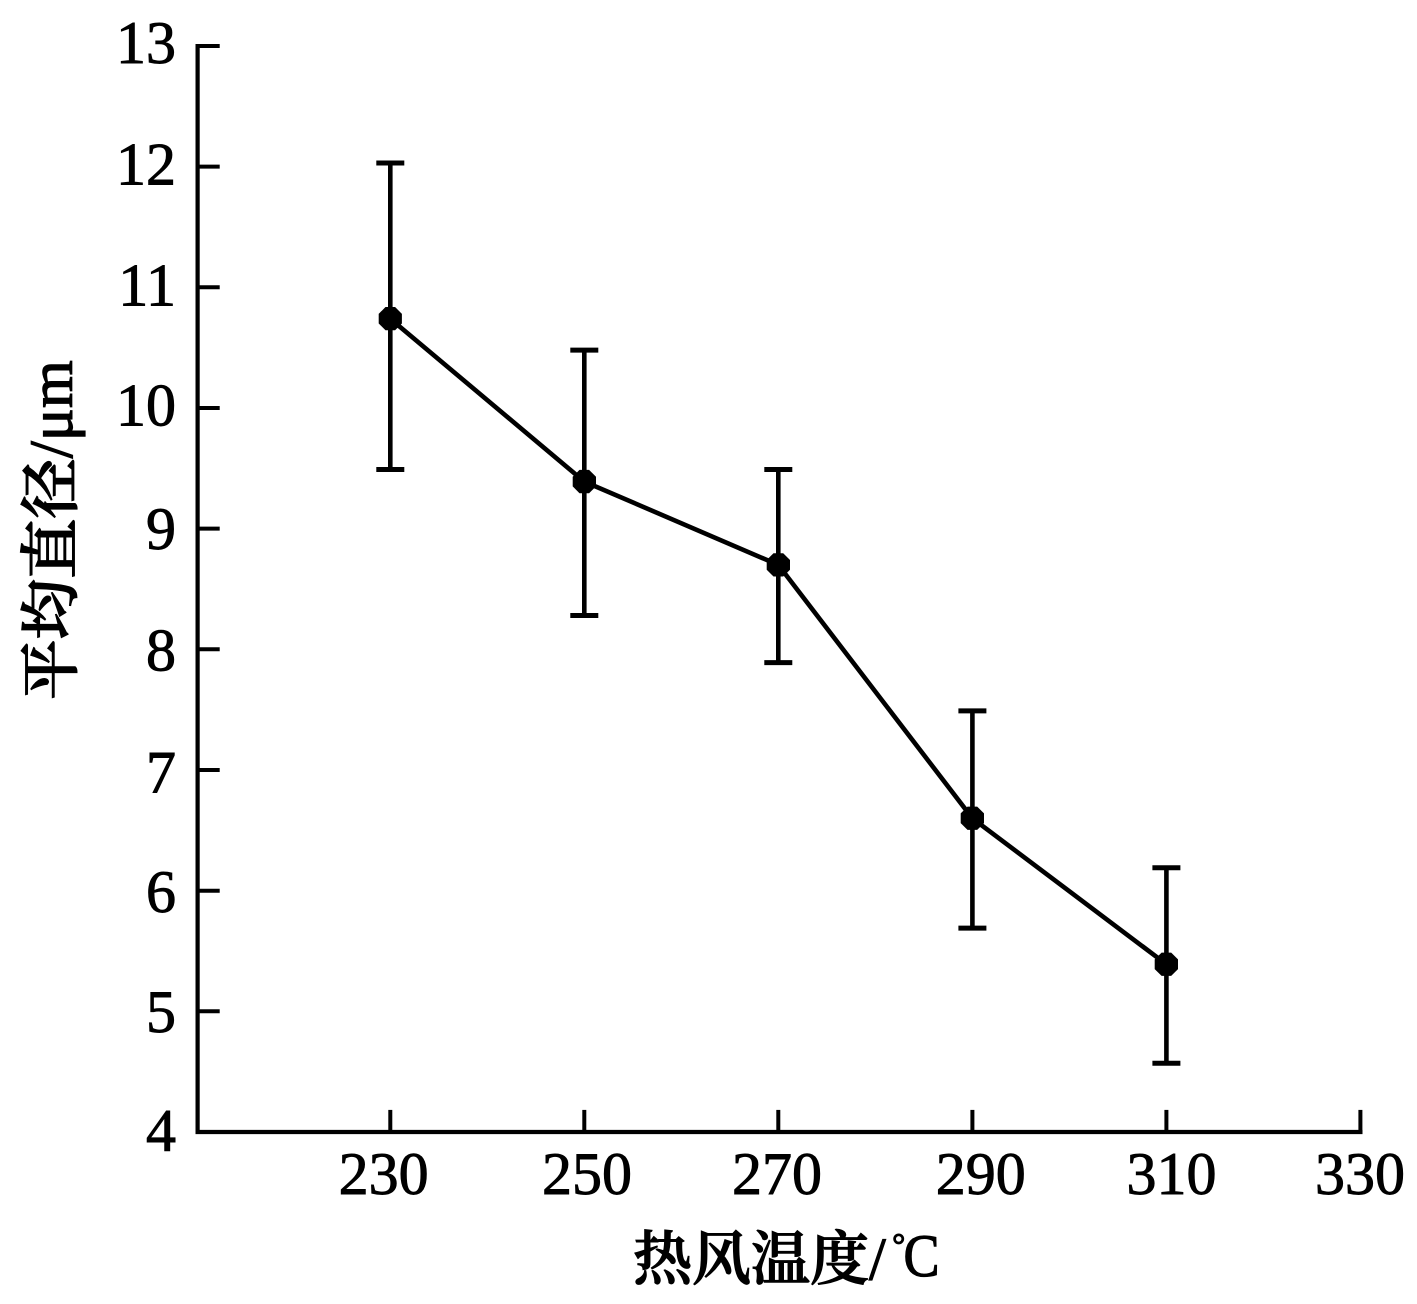 The width and height of the screenshot is (1417, 1304). What do you see at coordinates (922, 1256) in the screenshot?
I see `svg-text: C` at bounding box center [922, 1256].